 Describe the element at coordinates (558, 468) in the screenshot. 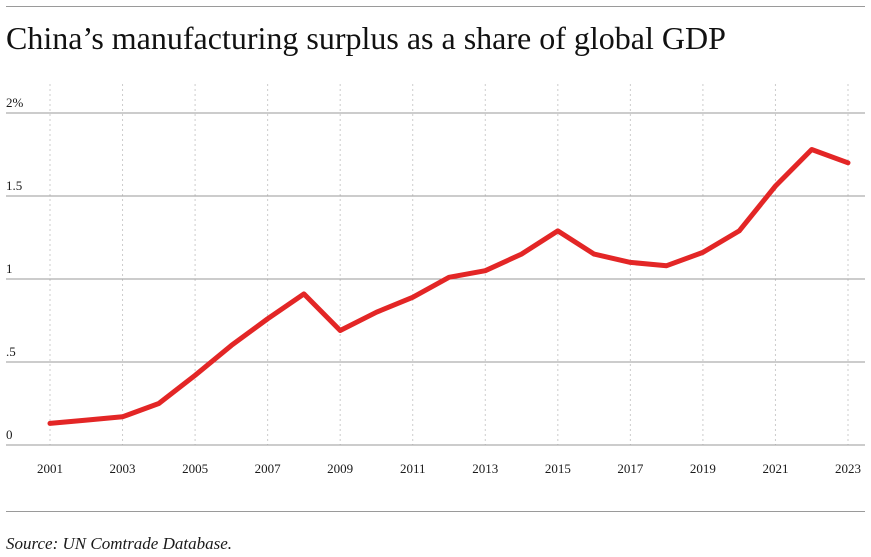

I see `x-tick-label-2015: 2015` at that location.